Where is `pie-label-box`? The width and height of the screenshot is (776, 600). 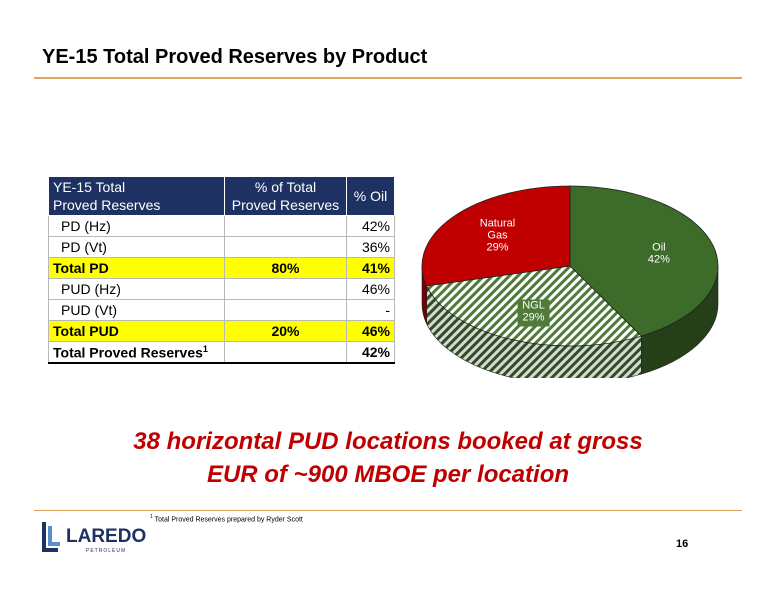 pie-label-box is located at coordinates (533, 313).